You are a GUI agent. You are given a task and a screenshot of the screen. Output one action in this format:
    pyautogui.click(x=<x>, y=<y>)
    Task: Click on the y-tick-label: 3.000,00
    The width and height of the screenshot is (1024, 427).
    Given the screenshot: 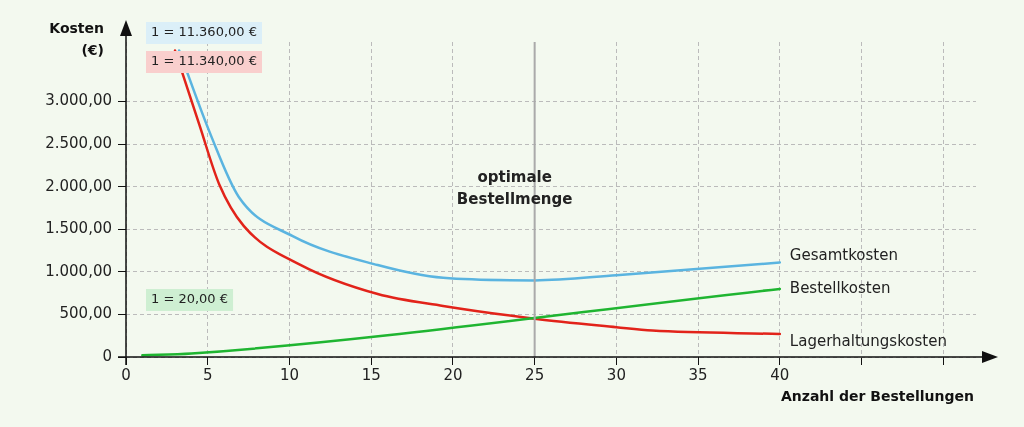 What is the action you would take?
    pyautogui.click(x=78, y=100)
    